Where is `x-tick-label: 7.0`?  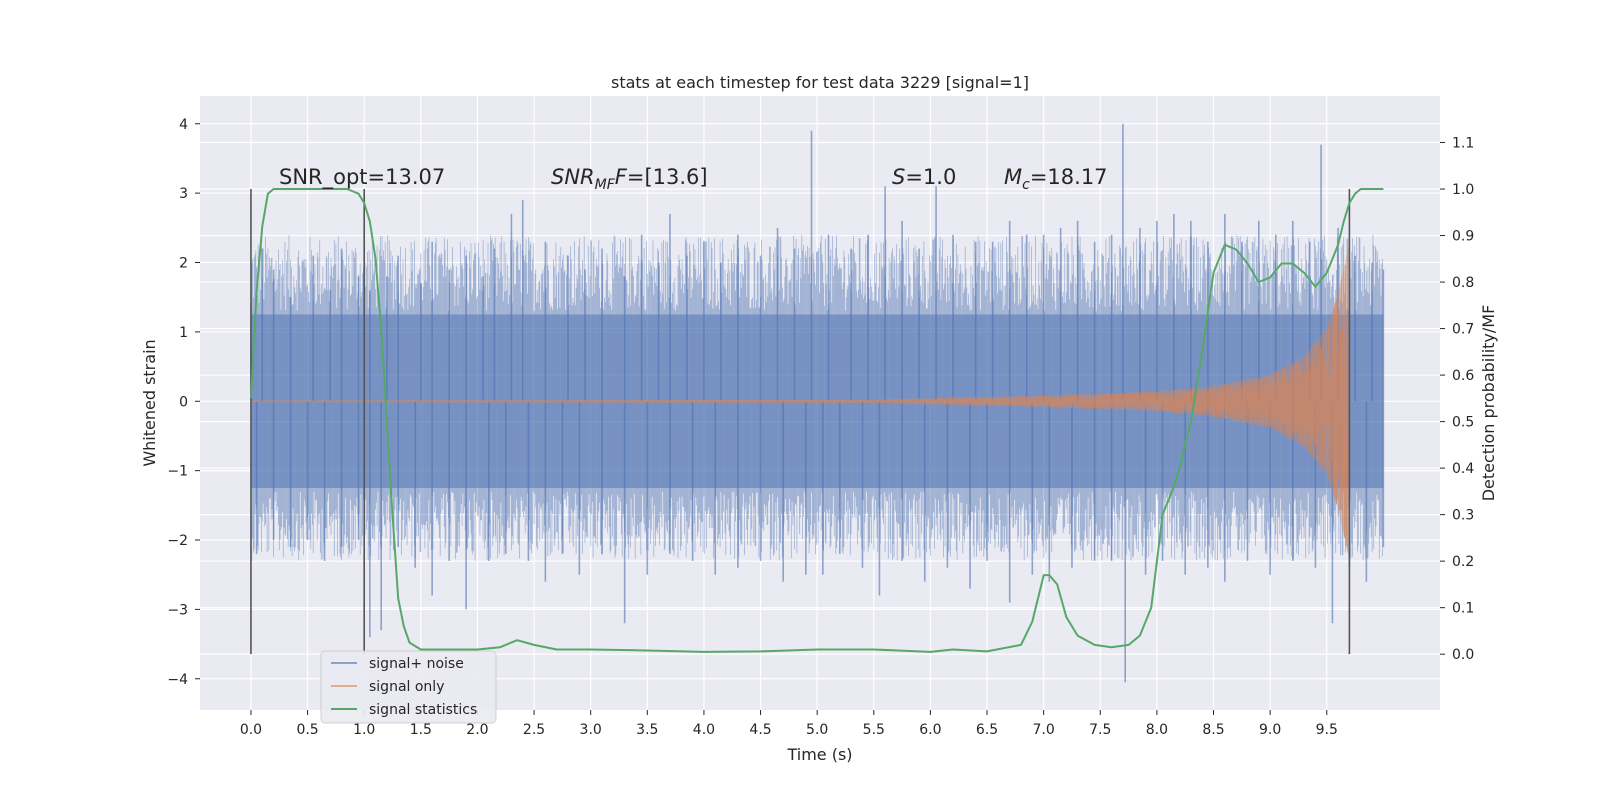
x-tick-label: 7.0 is located at coordinates (1044, 730).